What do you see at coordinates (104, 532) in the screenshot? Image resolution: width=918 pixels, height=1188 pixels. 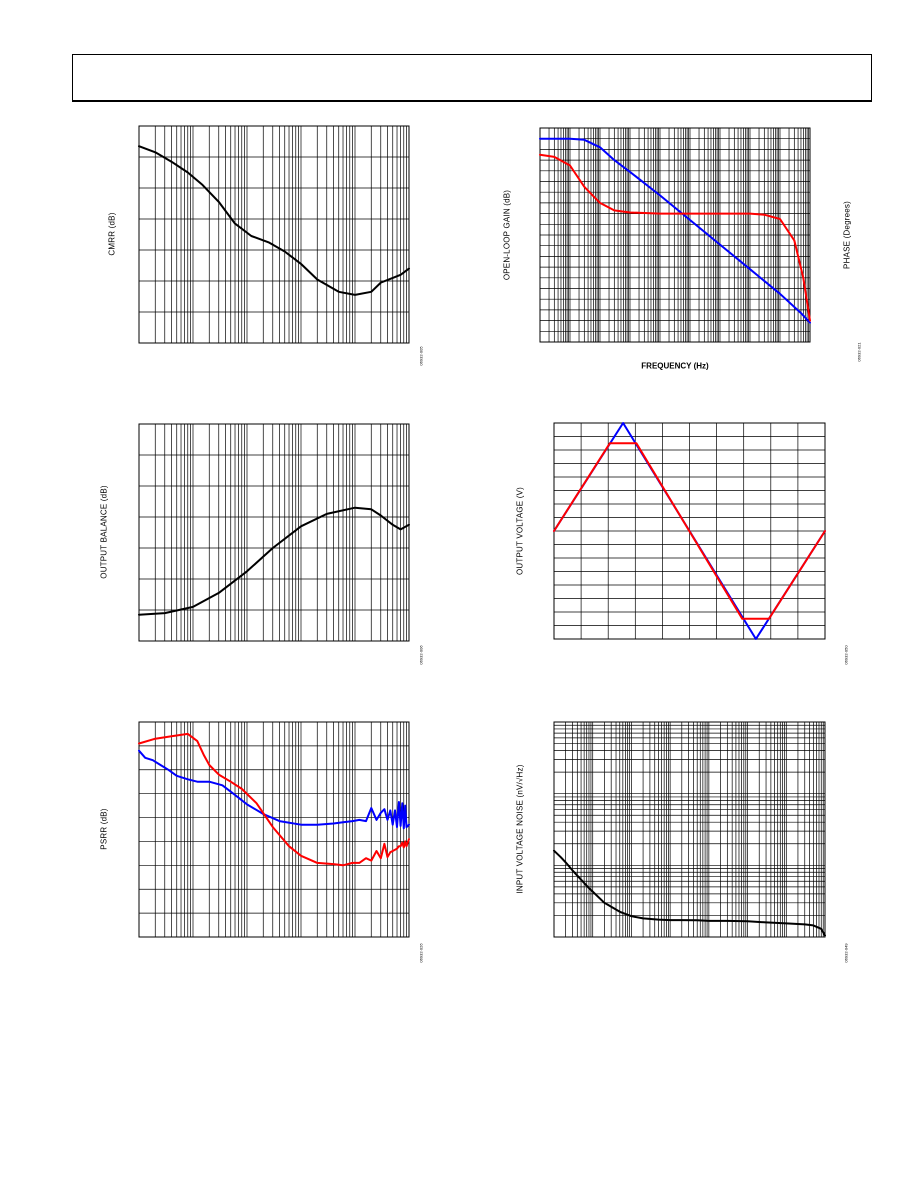 I see `output-balance-y-axis-label: OUTPUT BALANCE (dB)` at bounding box center [104, 532].